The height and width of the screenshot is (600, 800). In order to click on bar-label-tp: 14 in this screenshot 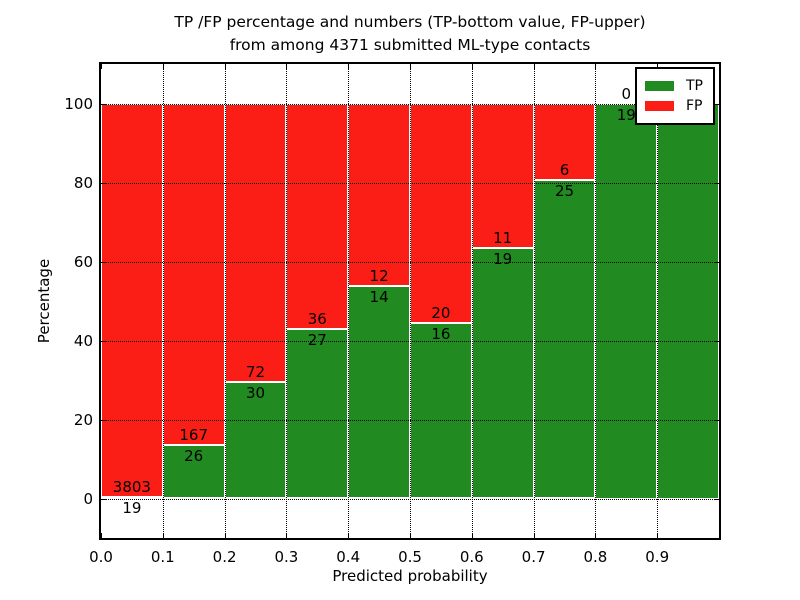, I will do `click(379, 296)`.